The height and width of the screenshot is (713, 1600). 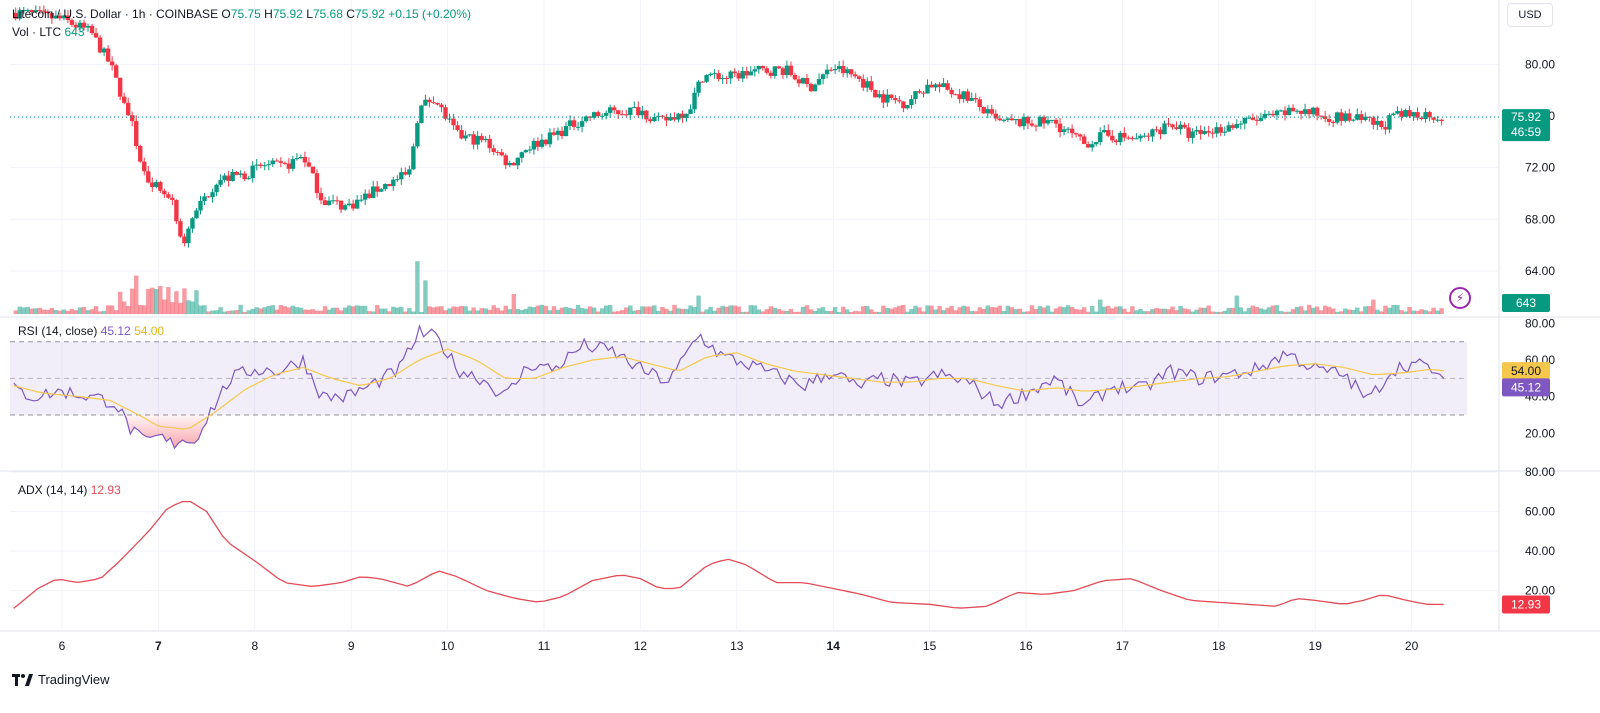 I want to click on volume-legend: Vol · LTC 643, so click(x=48, y=32).